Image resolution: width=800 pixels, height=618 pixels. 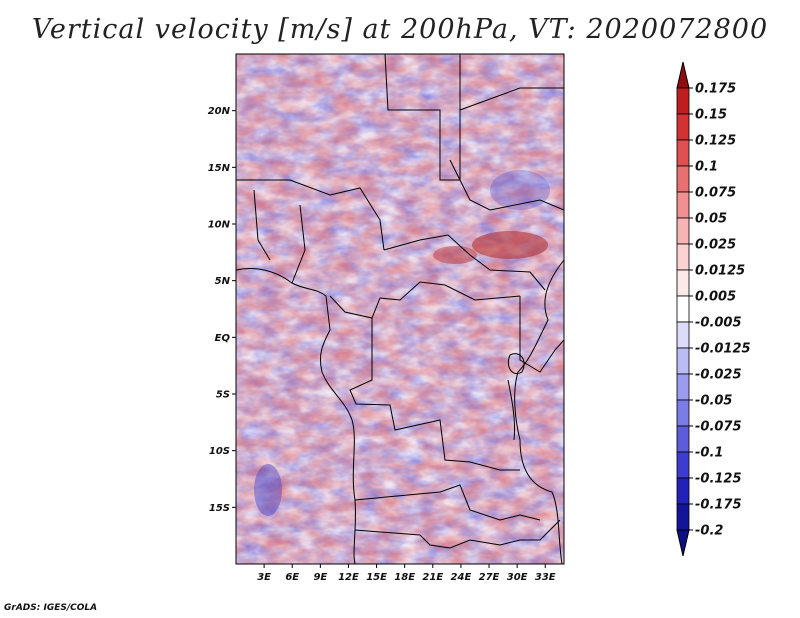 I want to click on colorbar-label: 0.075, so click(x=715, y=193).